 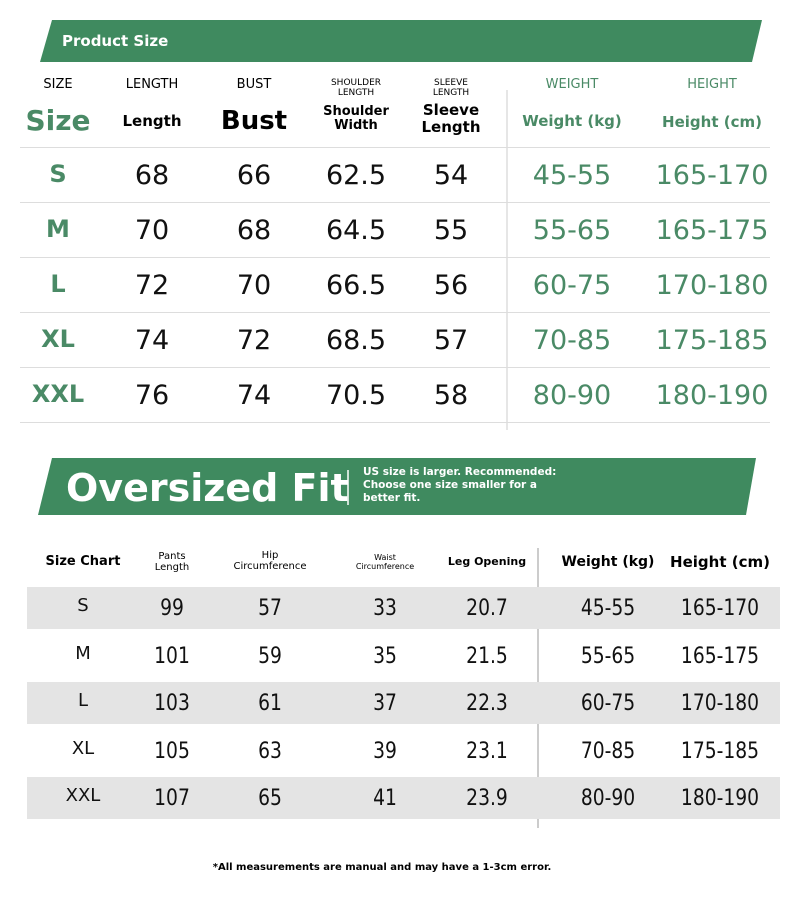 I want to click on cell: 105, so click(x=172, y=751).